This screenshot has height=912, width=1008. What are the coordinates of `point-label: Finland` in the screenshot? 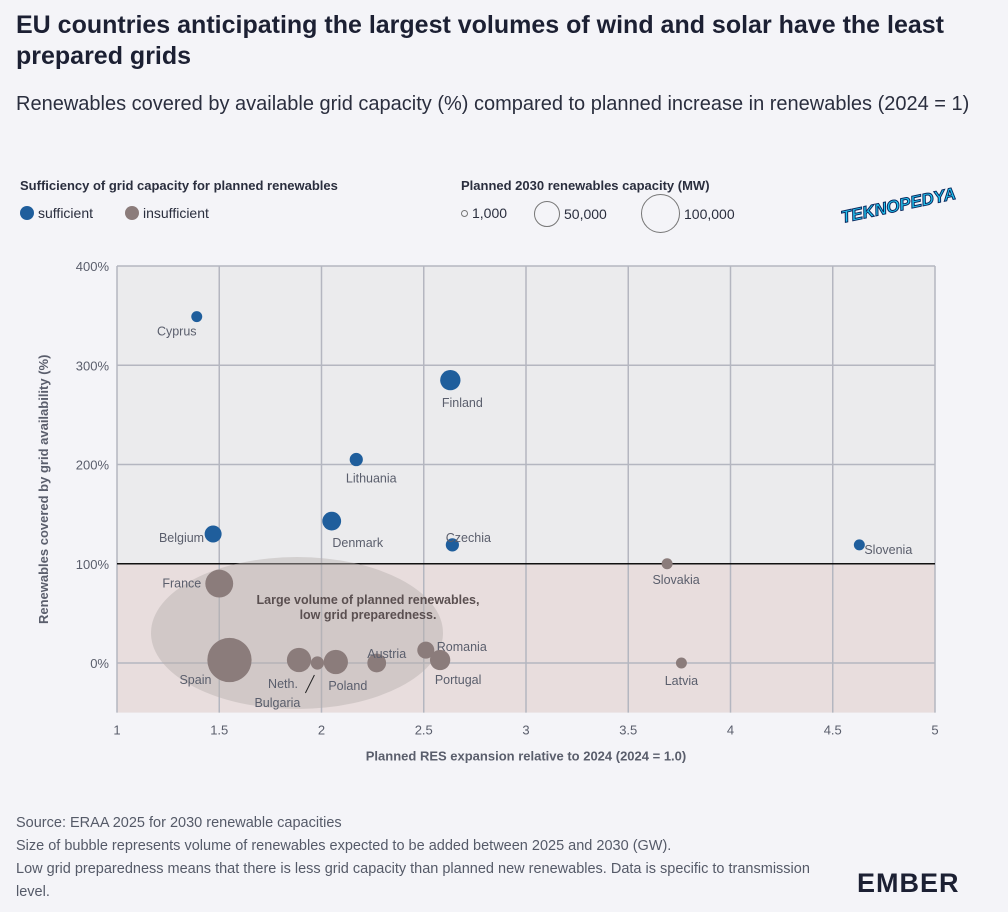 It's located at (462, 403).